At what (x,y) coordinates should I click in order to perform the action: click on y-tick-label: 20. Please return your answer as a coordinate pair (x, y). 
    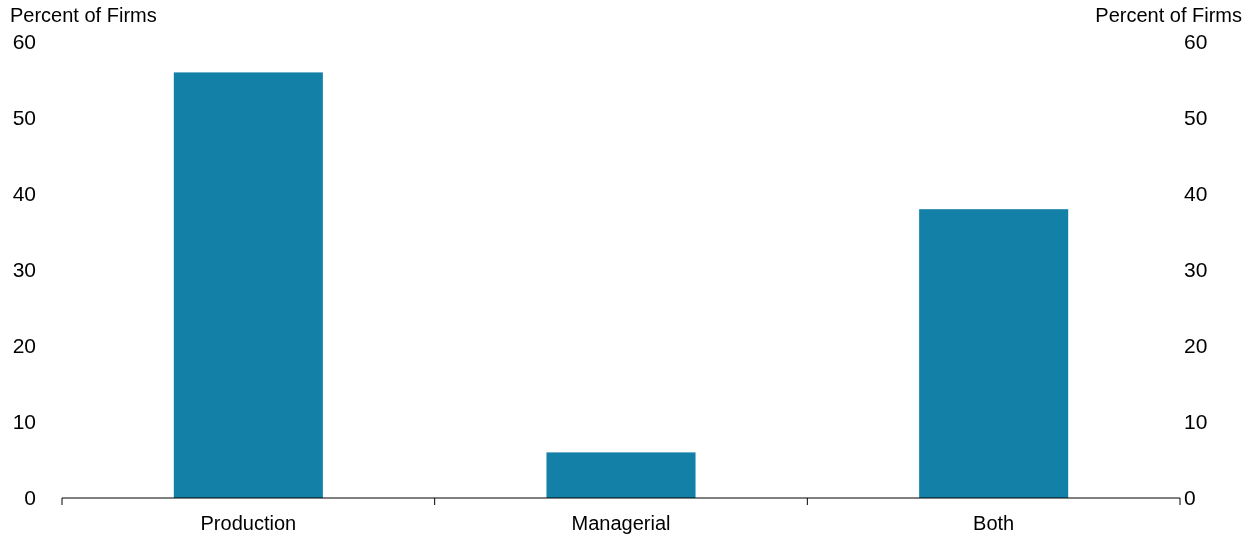
    Looking at the image, I should click on (24, 346).